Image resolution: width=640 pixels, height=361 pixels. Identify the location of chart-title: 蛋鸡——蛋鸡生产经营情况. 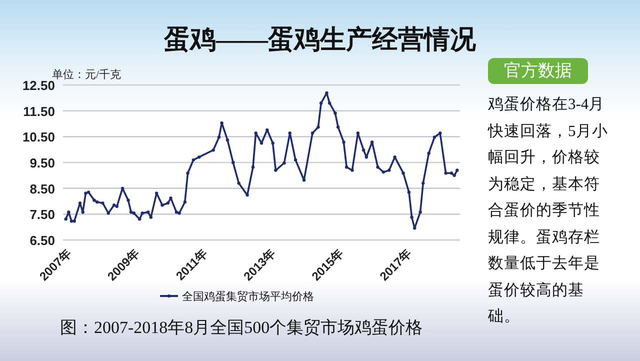
(320, 40).